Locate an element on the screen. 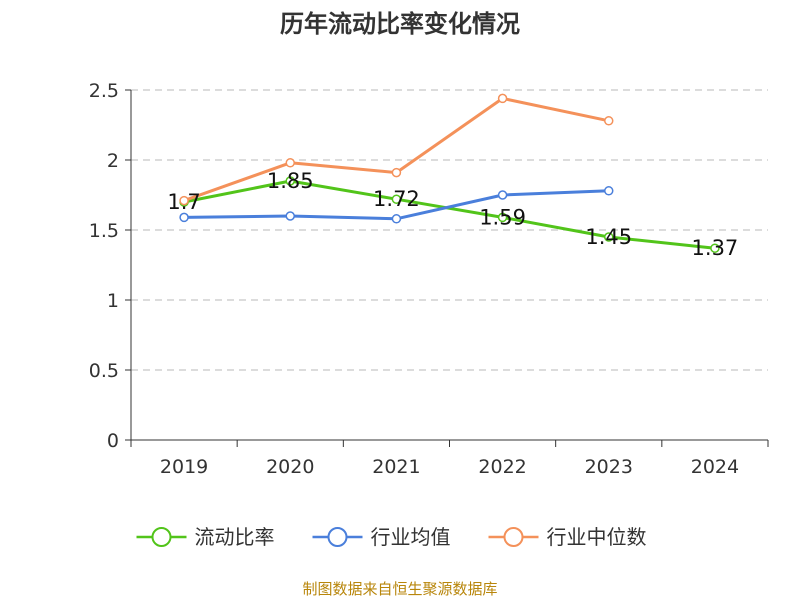  x-tick-label: 2020 is located at coordinates (290, 467).